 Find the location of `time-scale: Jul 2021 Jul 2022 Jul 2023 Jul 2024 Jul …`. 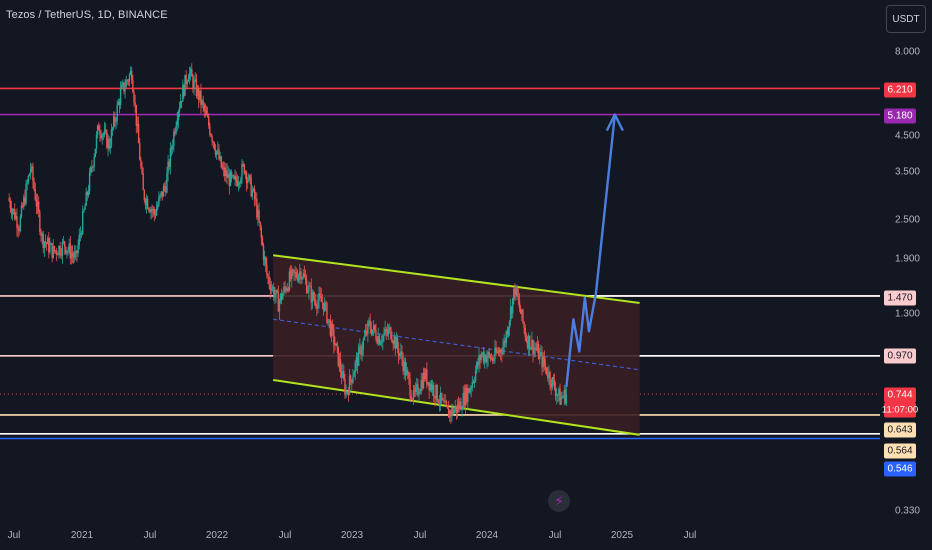

time-scale: Jul 2021 Jul 2022 Jul 2023 Jul 2024 Jul … is located at coordinates (440, 537).